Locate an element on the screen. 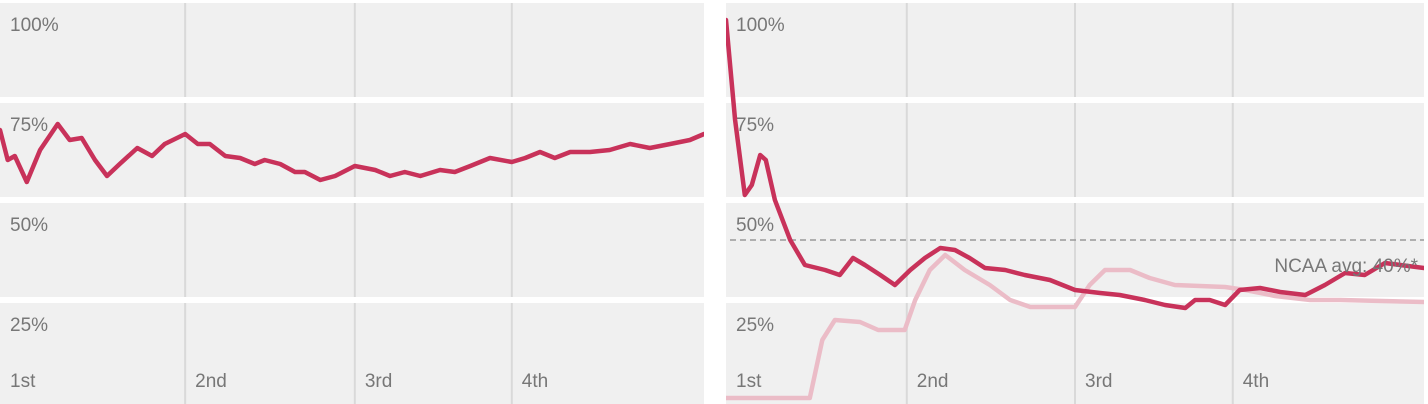 The width and height of the screenshot is (1428, 404). annotation: NCAA avg: 40%* is located at coordinates (1346, 266).